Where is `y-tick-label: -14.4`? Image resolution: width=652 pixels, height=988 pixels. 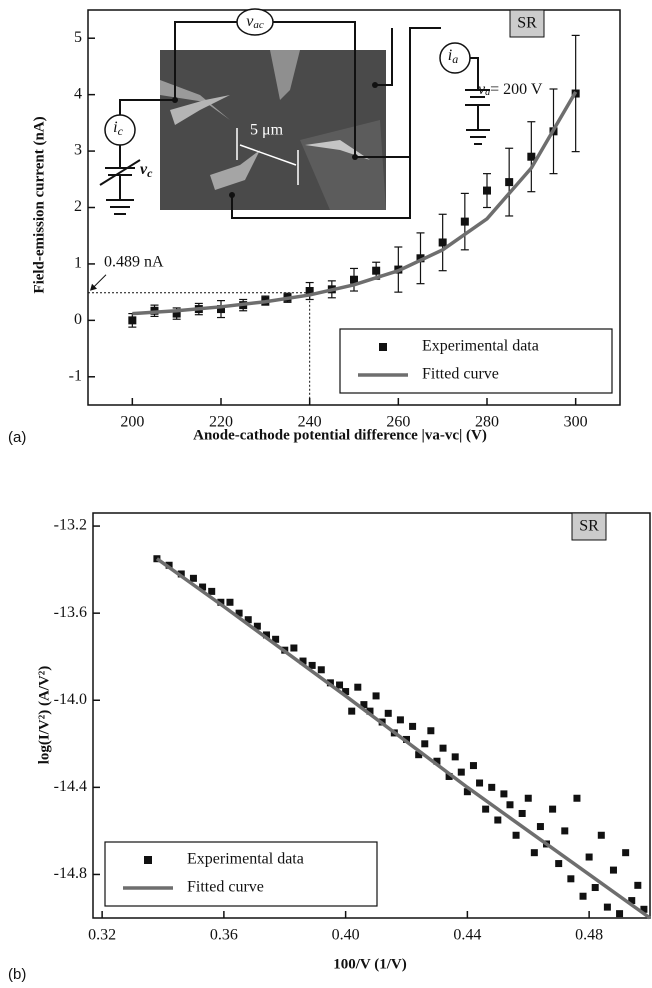
y-tick-label: -14.4 is located at coordinates (70, 786).